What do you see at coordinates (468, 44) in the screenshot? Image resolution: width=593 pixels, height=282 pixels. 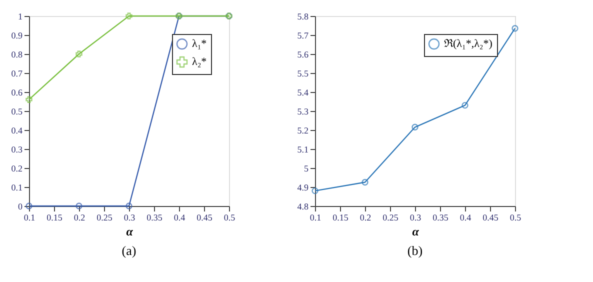 I see `legend-label: ℜ(λ₁*,λ₂*)` at bounding box center [468, 44].